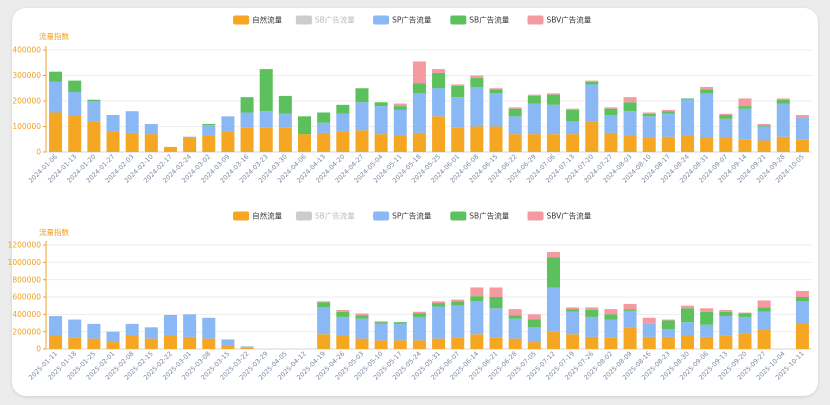  Describe the element at coordinates (480, 20) in the screenshot. I see `chart1-legend-item-3: SB广告流量` at that location.